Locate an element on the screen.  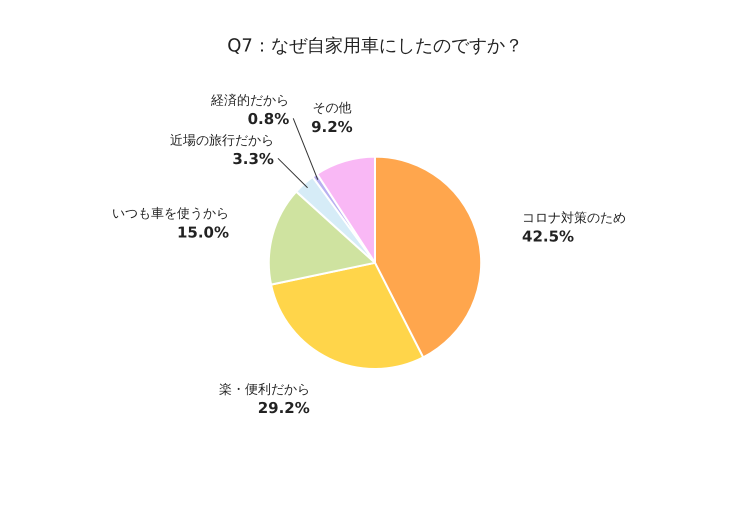
chart-title: Q7：なぜ自家用車にしたのですか？ is located at coordinates (375, 45).